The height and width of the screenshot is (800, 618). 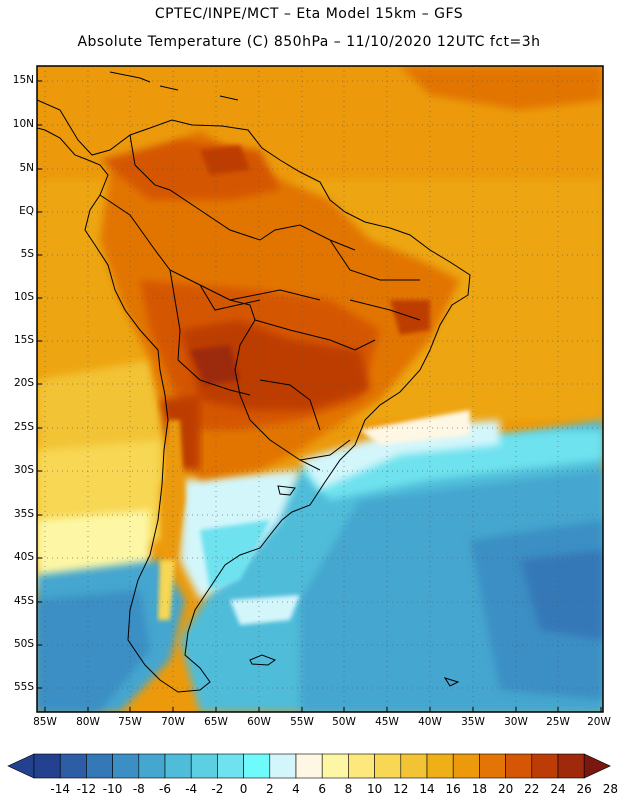 What do you see at coordinates (532, 789) in the screenshot?
I see `colorbar-tick-label: 22` at bounding box center [532, 789].